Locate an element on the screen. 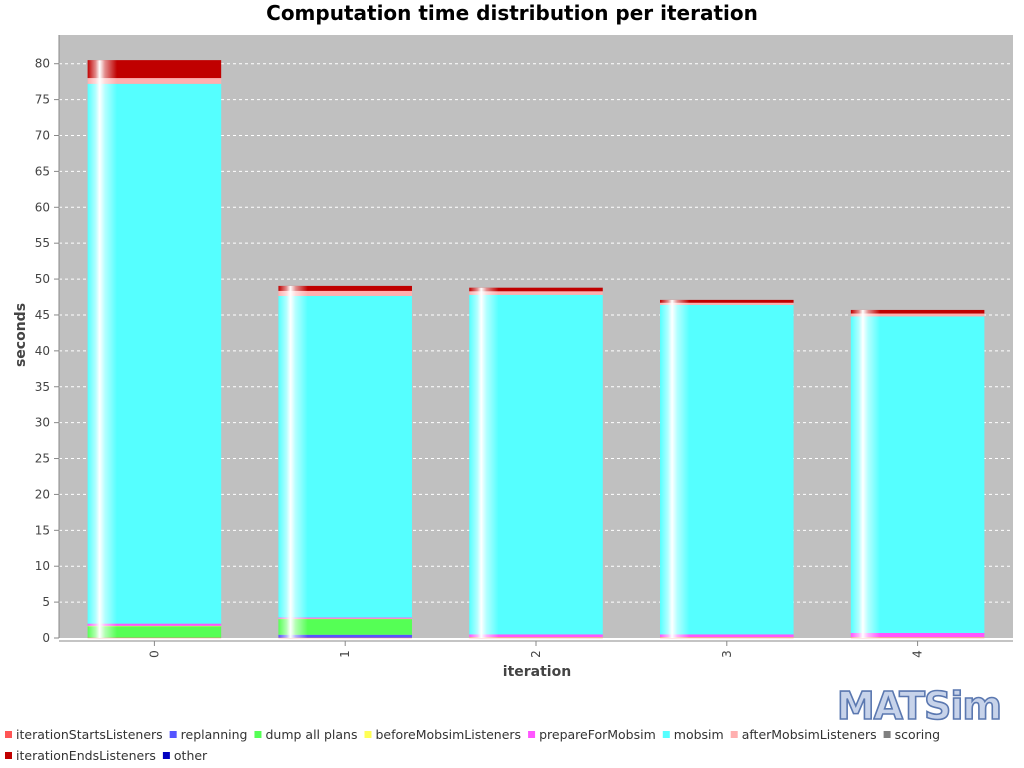 This screenshot has height=768, width=1024. legend-label: prepareForMobsim is located at coordinates (597, 734).